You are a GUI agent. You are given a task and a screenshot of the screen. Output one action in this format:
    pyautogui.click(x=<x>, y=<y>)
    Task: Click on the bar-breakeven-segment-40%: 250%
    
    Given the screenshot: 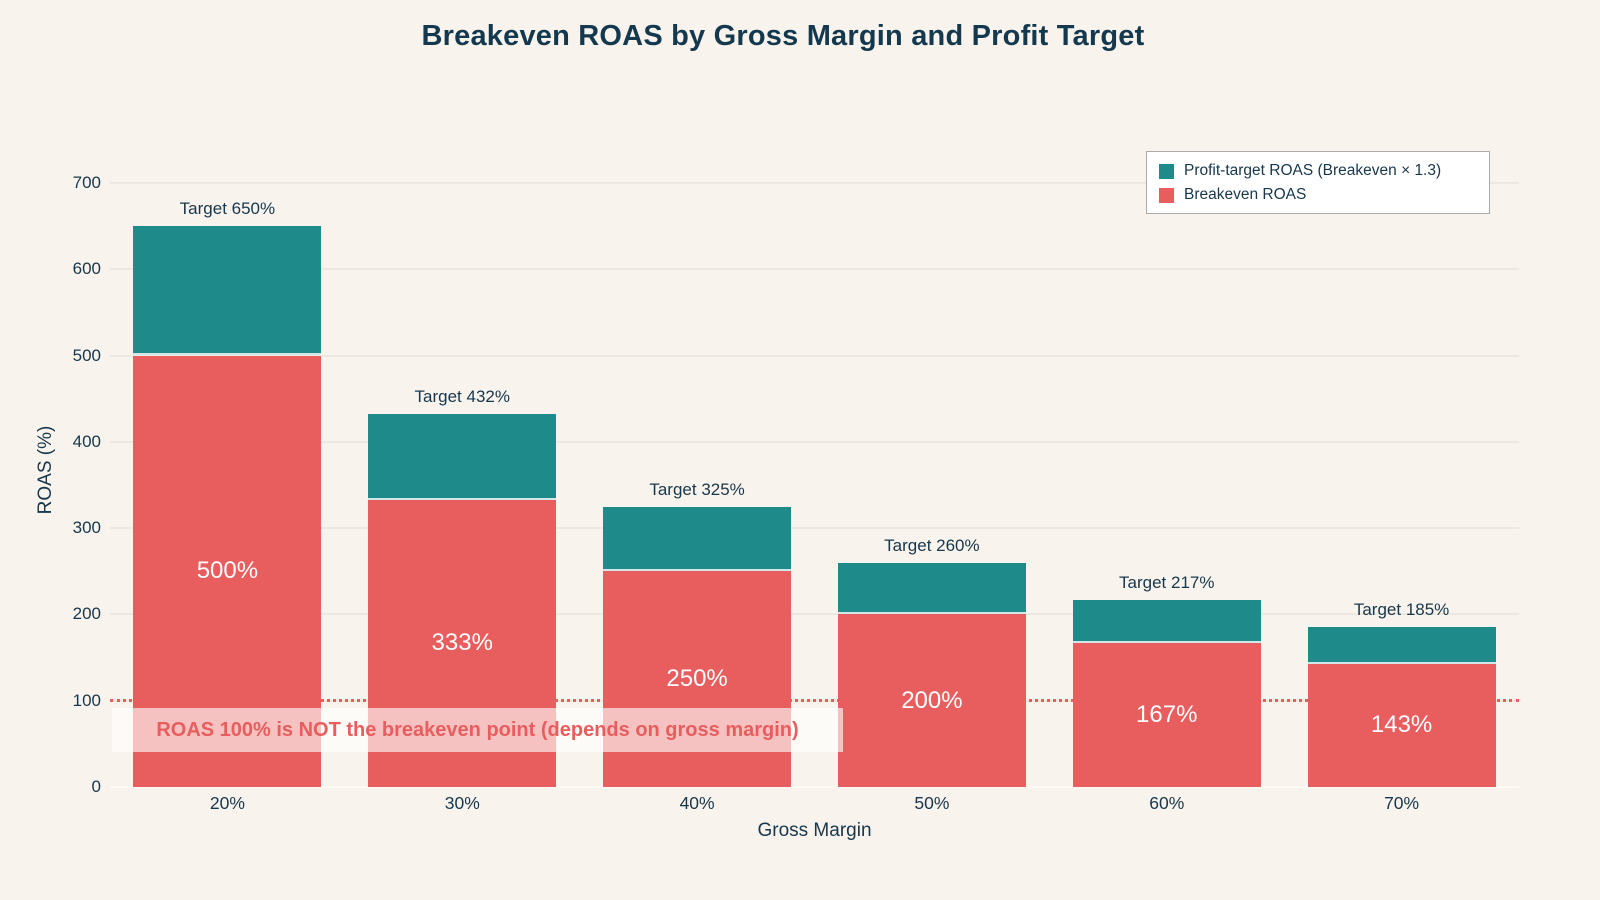 What is the action you would take?
    pyautogui.click(x=697, y=679)
    